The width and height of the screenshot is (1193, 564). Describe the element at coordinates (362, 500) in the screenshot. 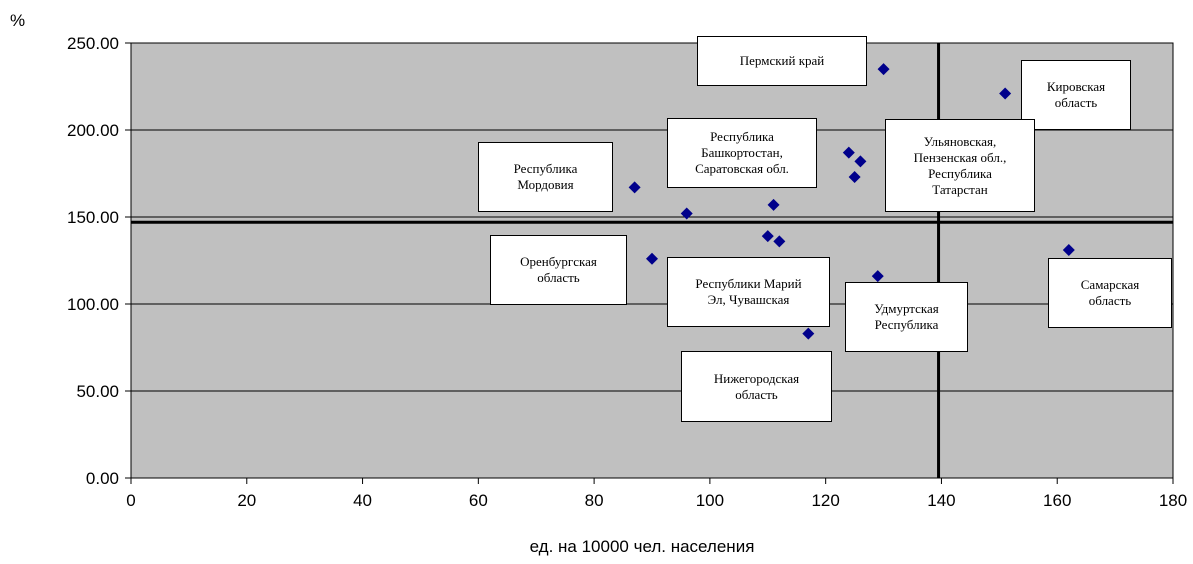

I see `x-tick-label: 40` at that location.